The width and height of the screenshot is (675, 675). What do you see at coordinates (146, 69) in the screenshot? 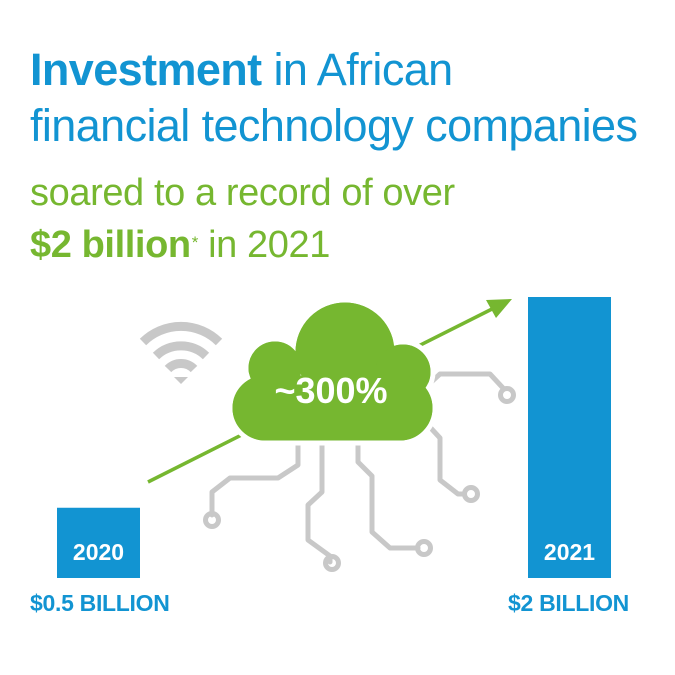
I see `headline-strong: Investment` at bounding box center [146, 69].